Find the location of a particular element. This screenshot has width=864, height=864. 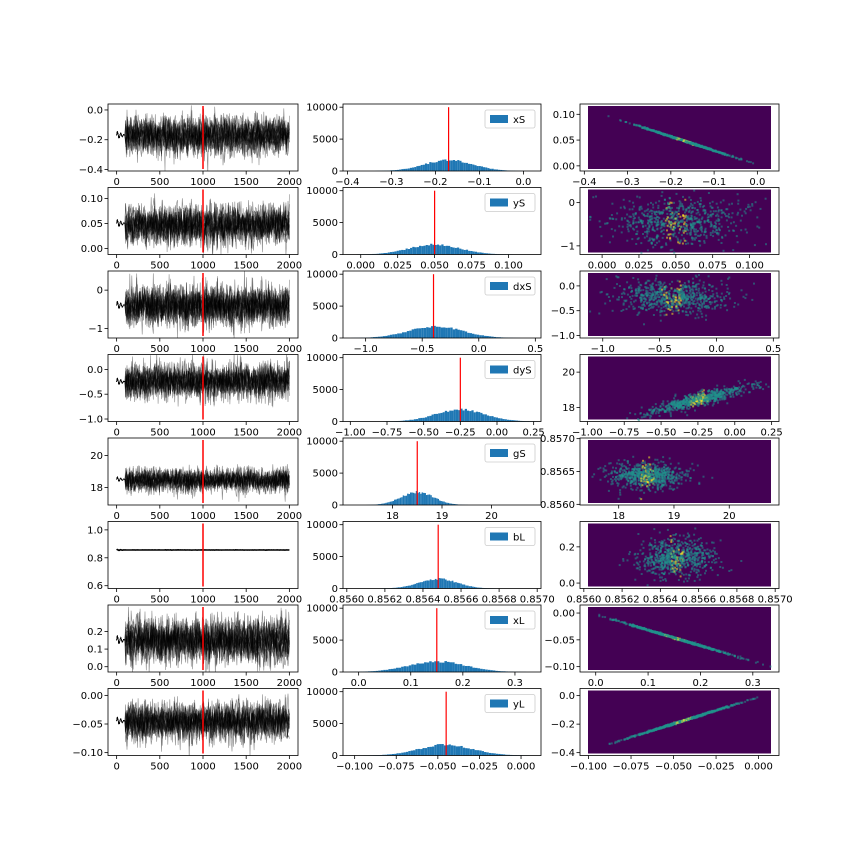

legend-label: dxS is located at coordinates (522, 287).